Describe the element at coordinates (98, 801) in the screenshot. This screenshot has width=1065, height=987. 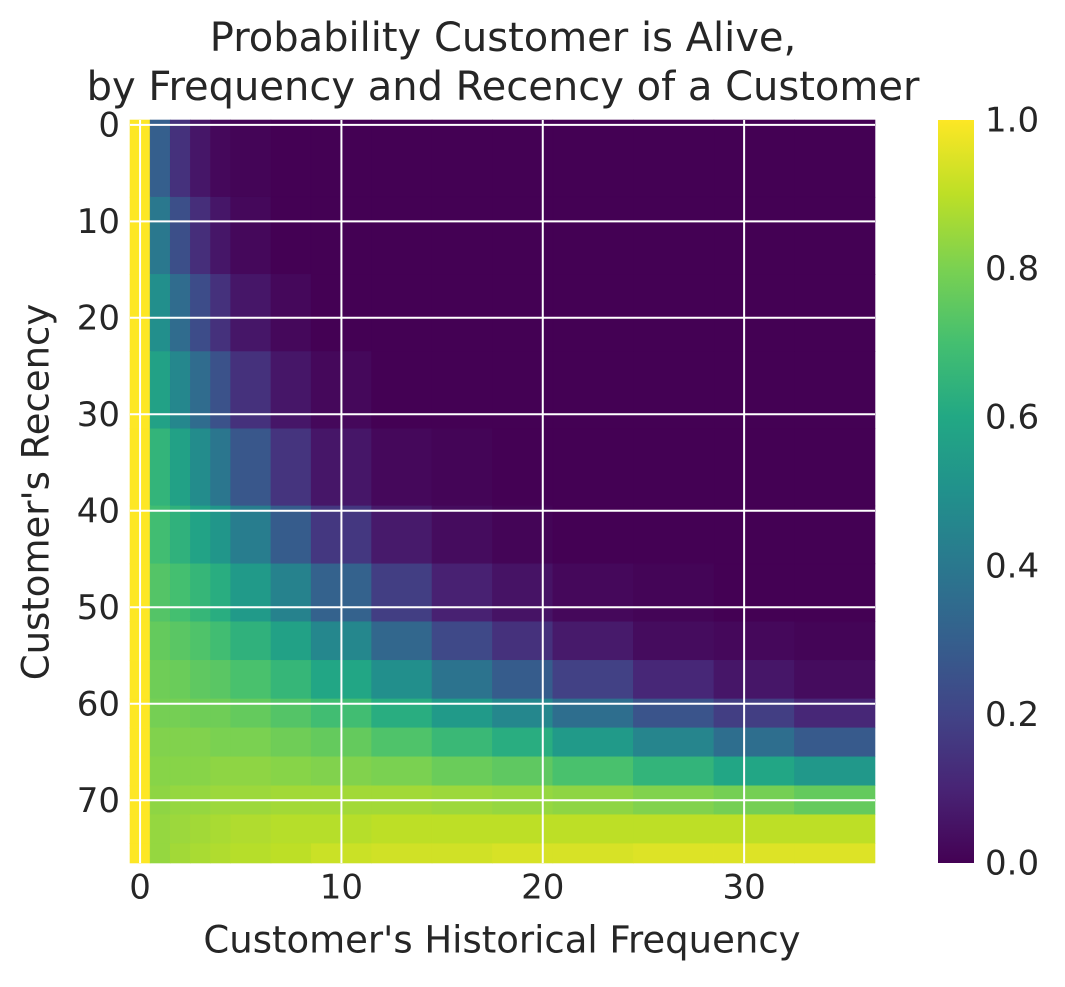
I see `y-tick-label: 70` at that location.